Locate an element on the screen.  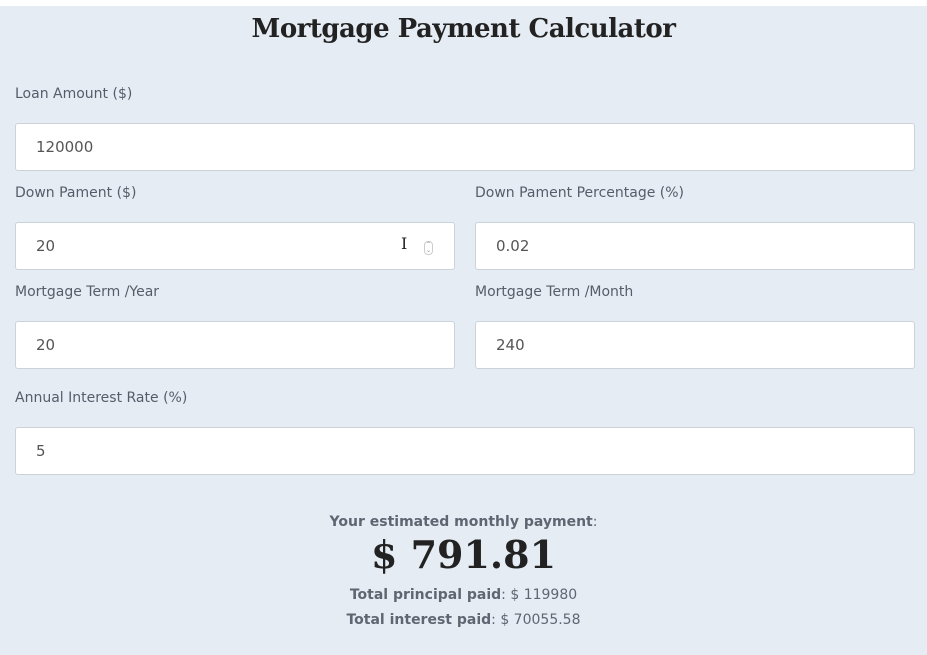
interest-rate-label: Annual Interest Rate (%) is located at coordinates (101, 398).